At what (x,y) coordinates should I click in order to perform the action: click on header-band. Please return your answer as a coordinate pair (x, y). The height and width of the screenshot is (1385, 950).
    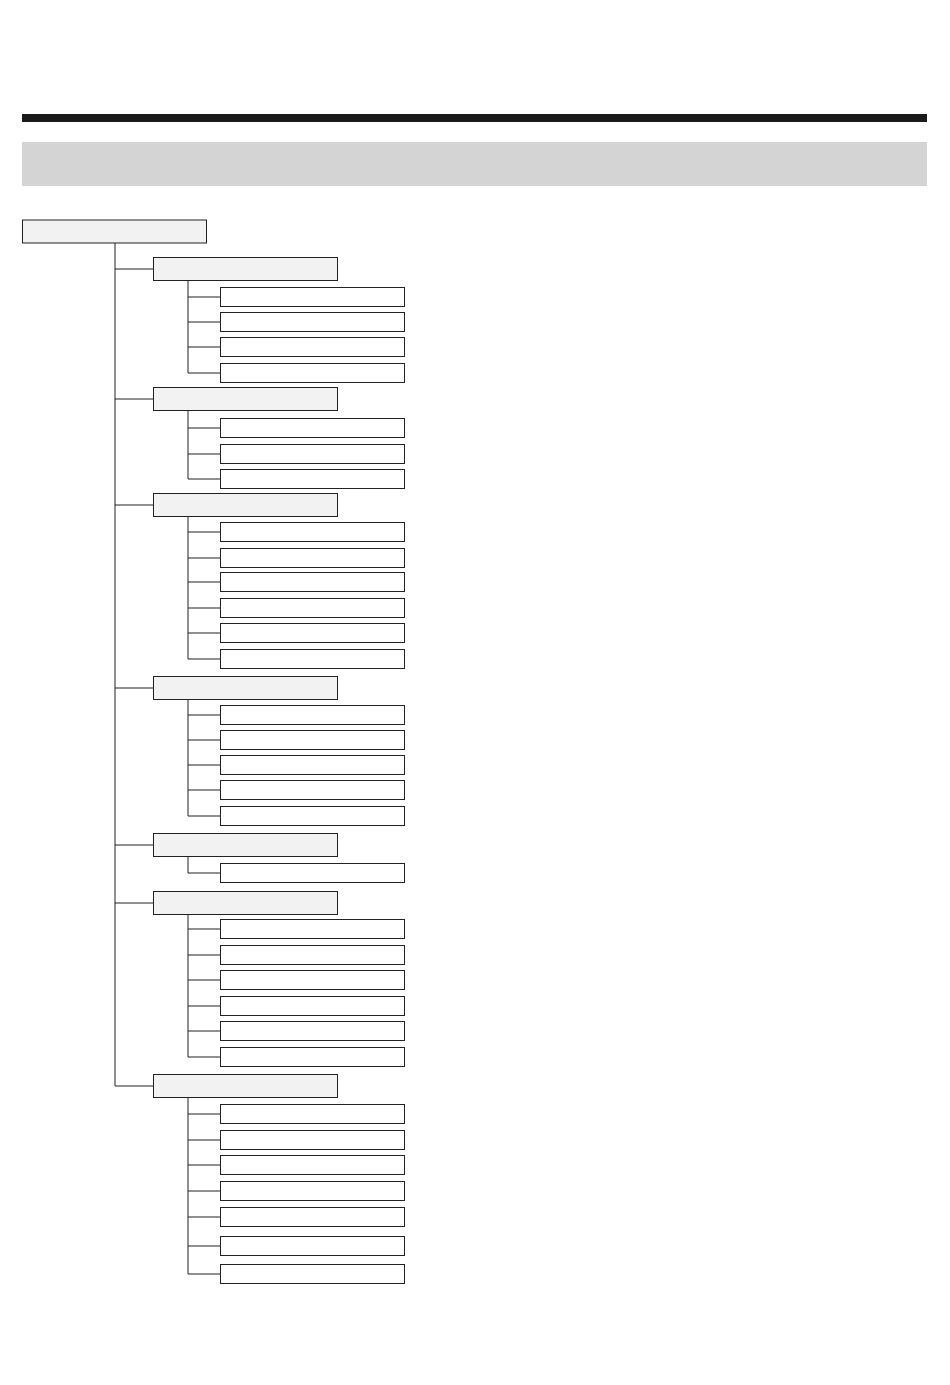
    Looking at the image, I should click on (474, 164).